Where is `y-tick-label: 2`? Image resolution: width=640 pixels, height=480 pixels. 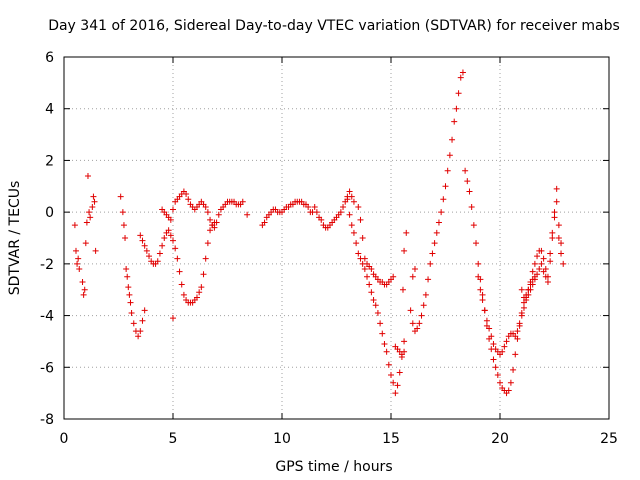 y-tick-label: 2 is located at coordinates (49, 161).